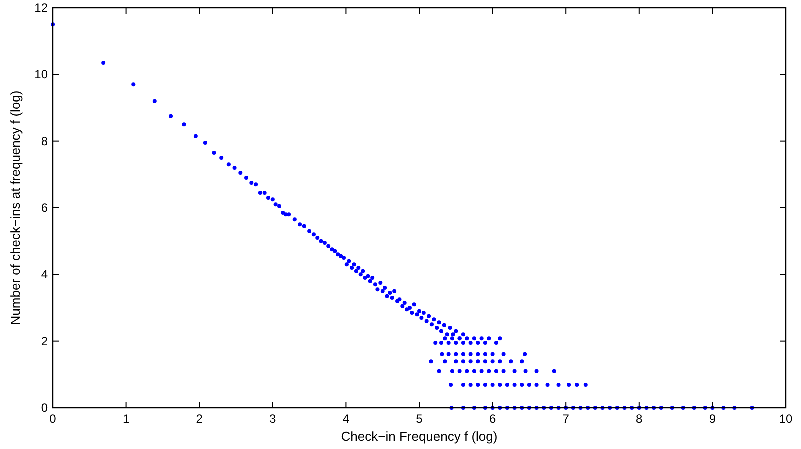  Describe the element at coordinates (200, 419) in the screenshot. I see `x-tick-label: 2` at that location.